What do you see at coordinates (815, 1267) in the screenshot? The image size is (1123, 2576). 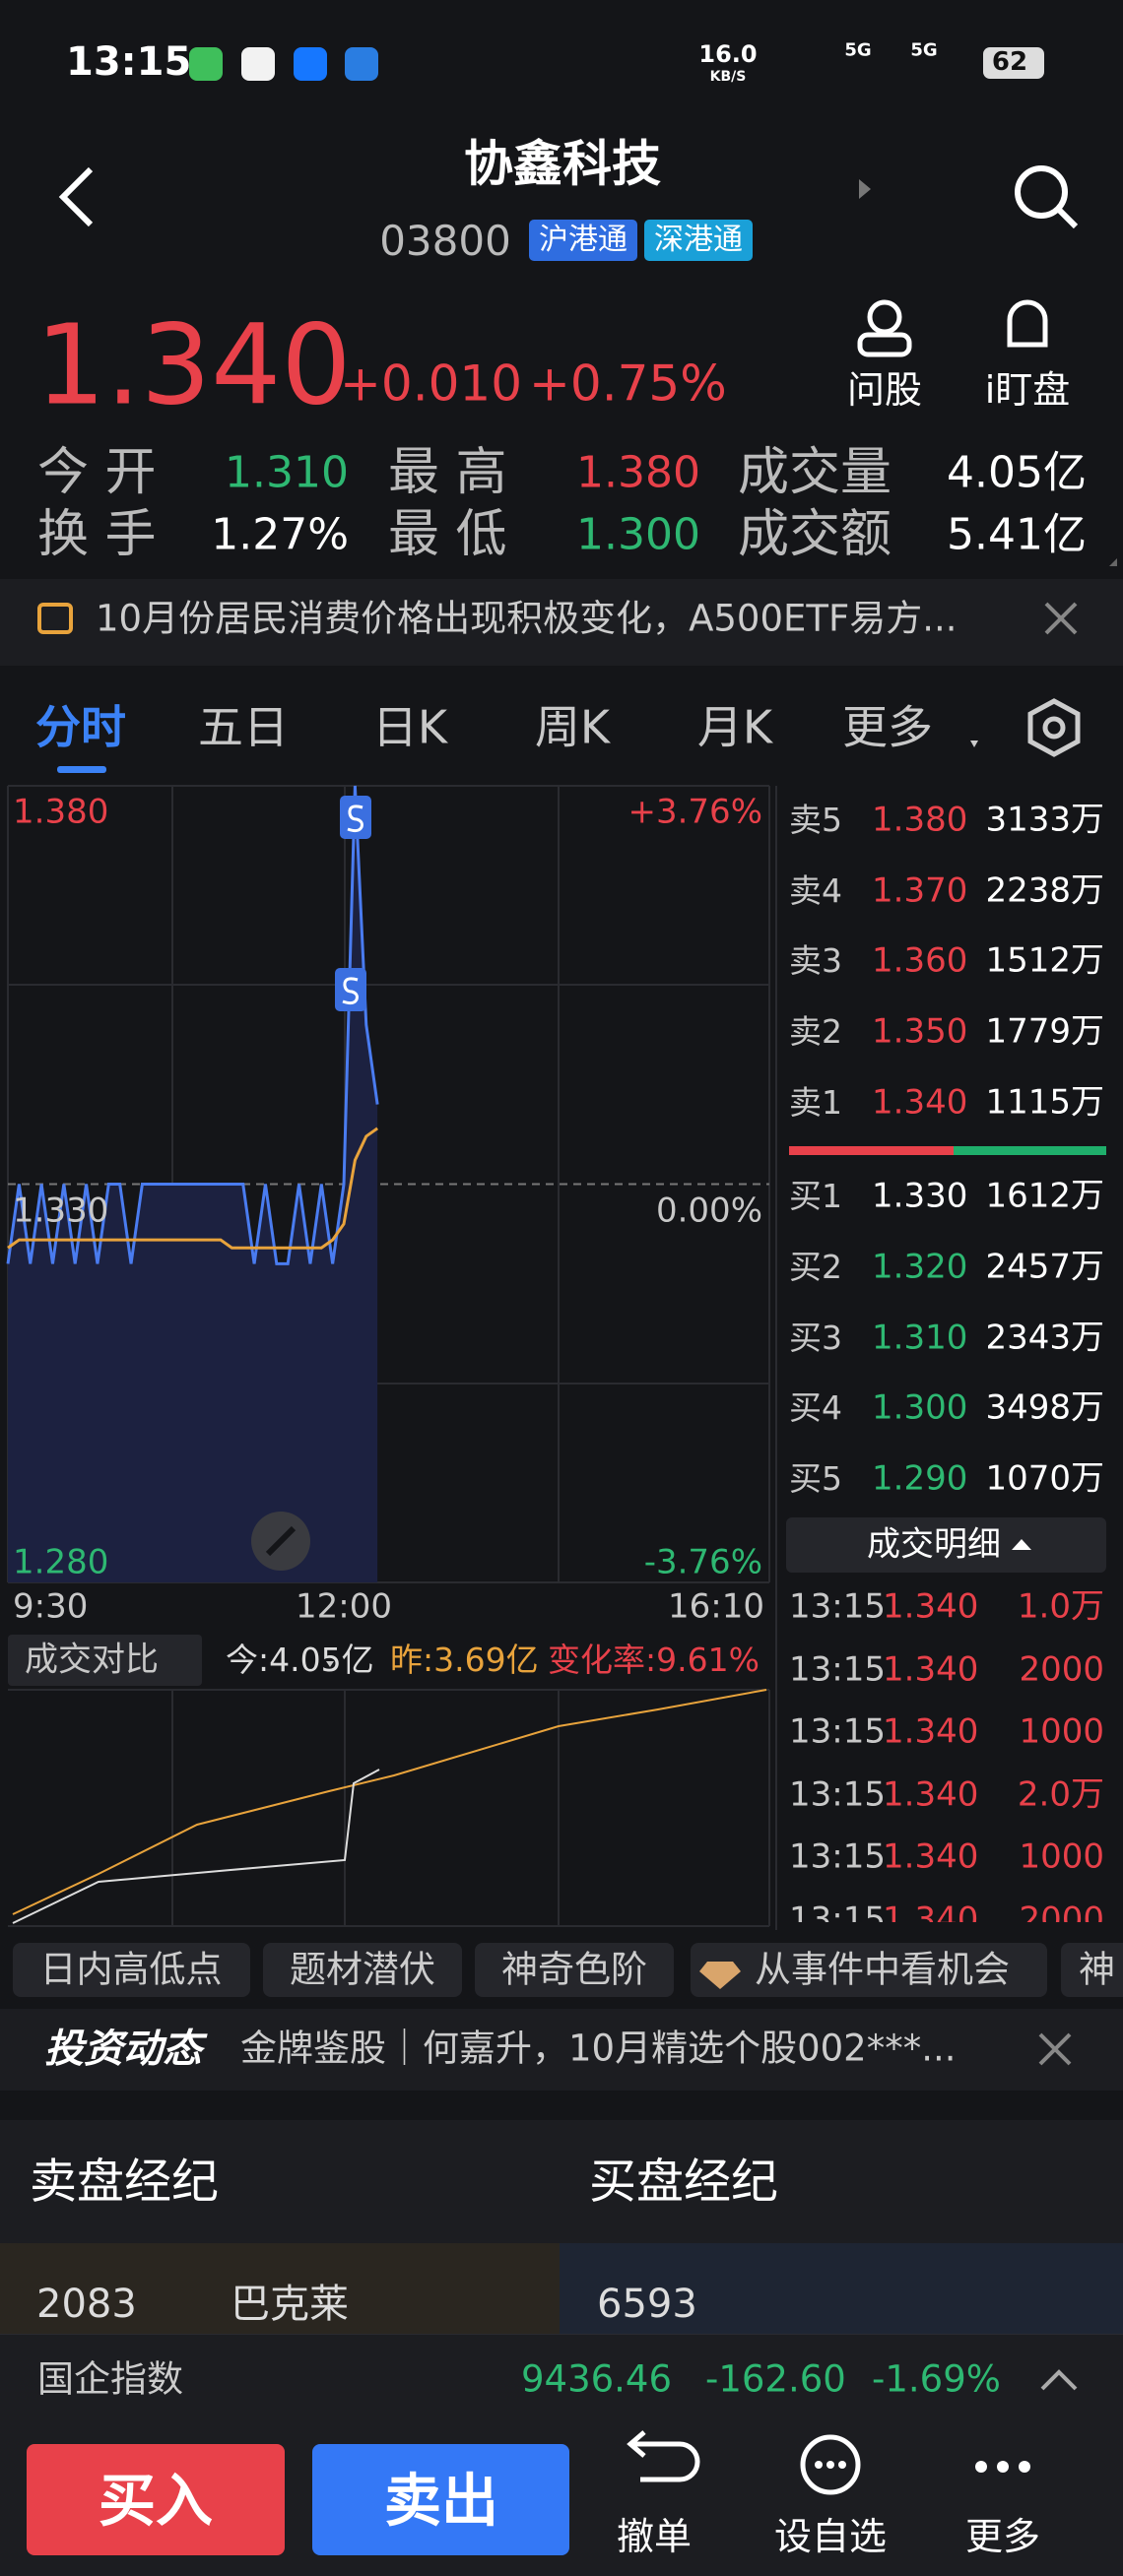 I see `bid-label: 买2` at bounding box center [815, 1267].